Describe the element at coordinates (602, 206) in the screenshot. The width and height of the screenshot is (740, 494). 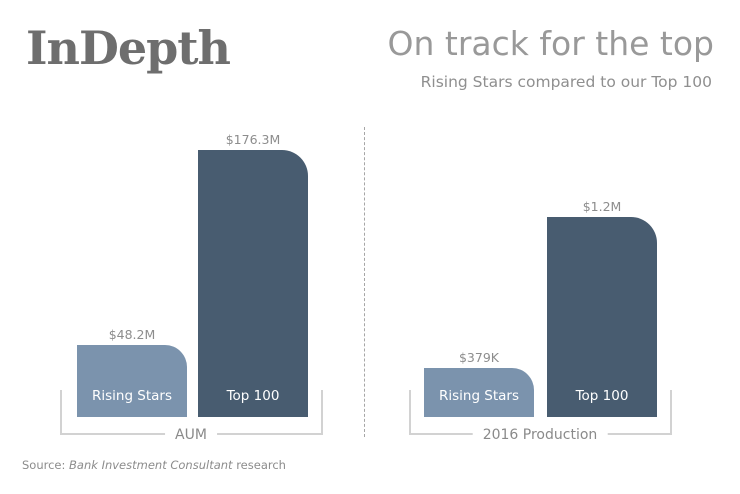
I see `production-top100-value: $1.2M` at that location.